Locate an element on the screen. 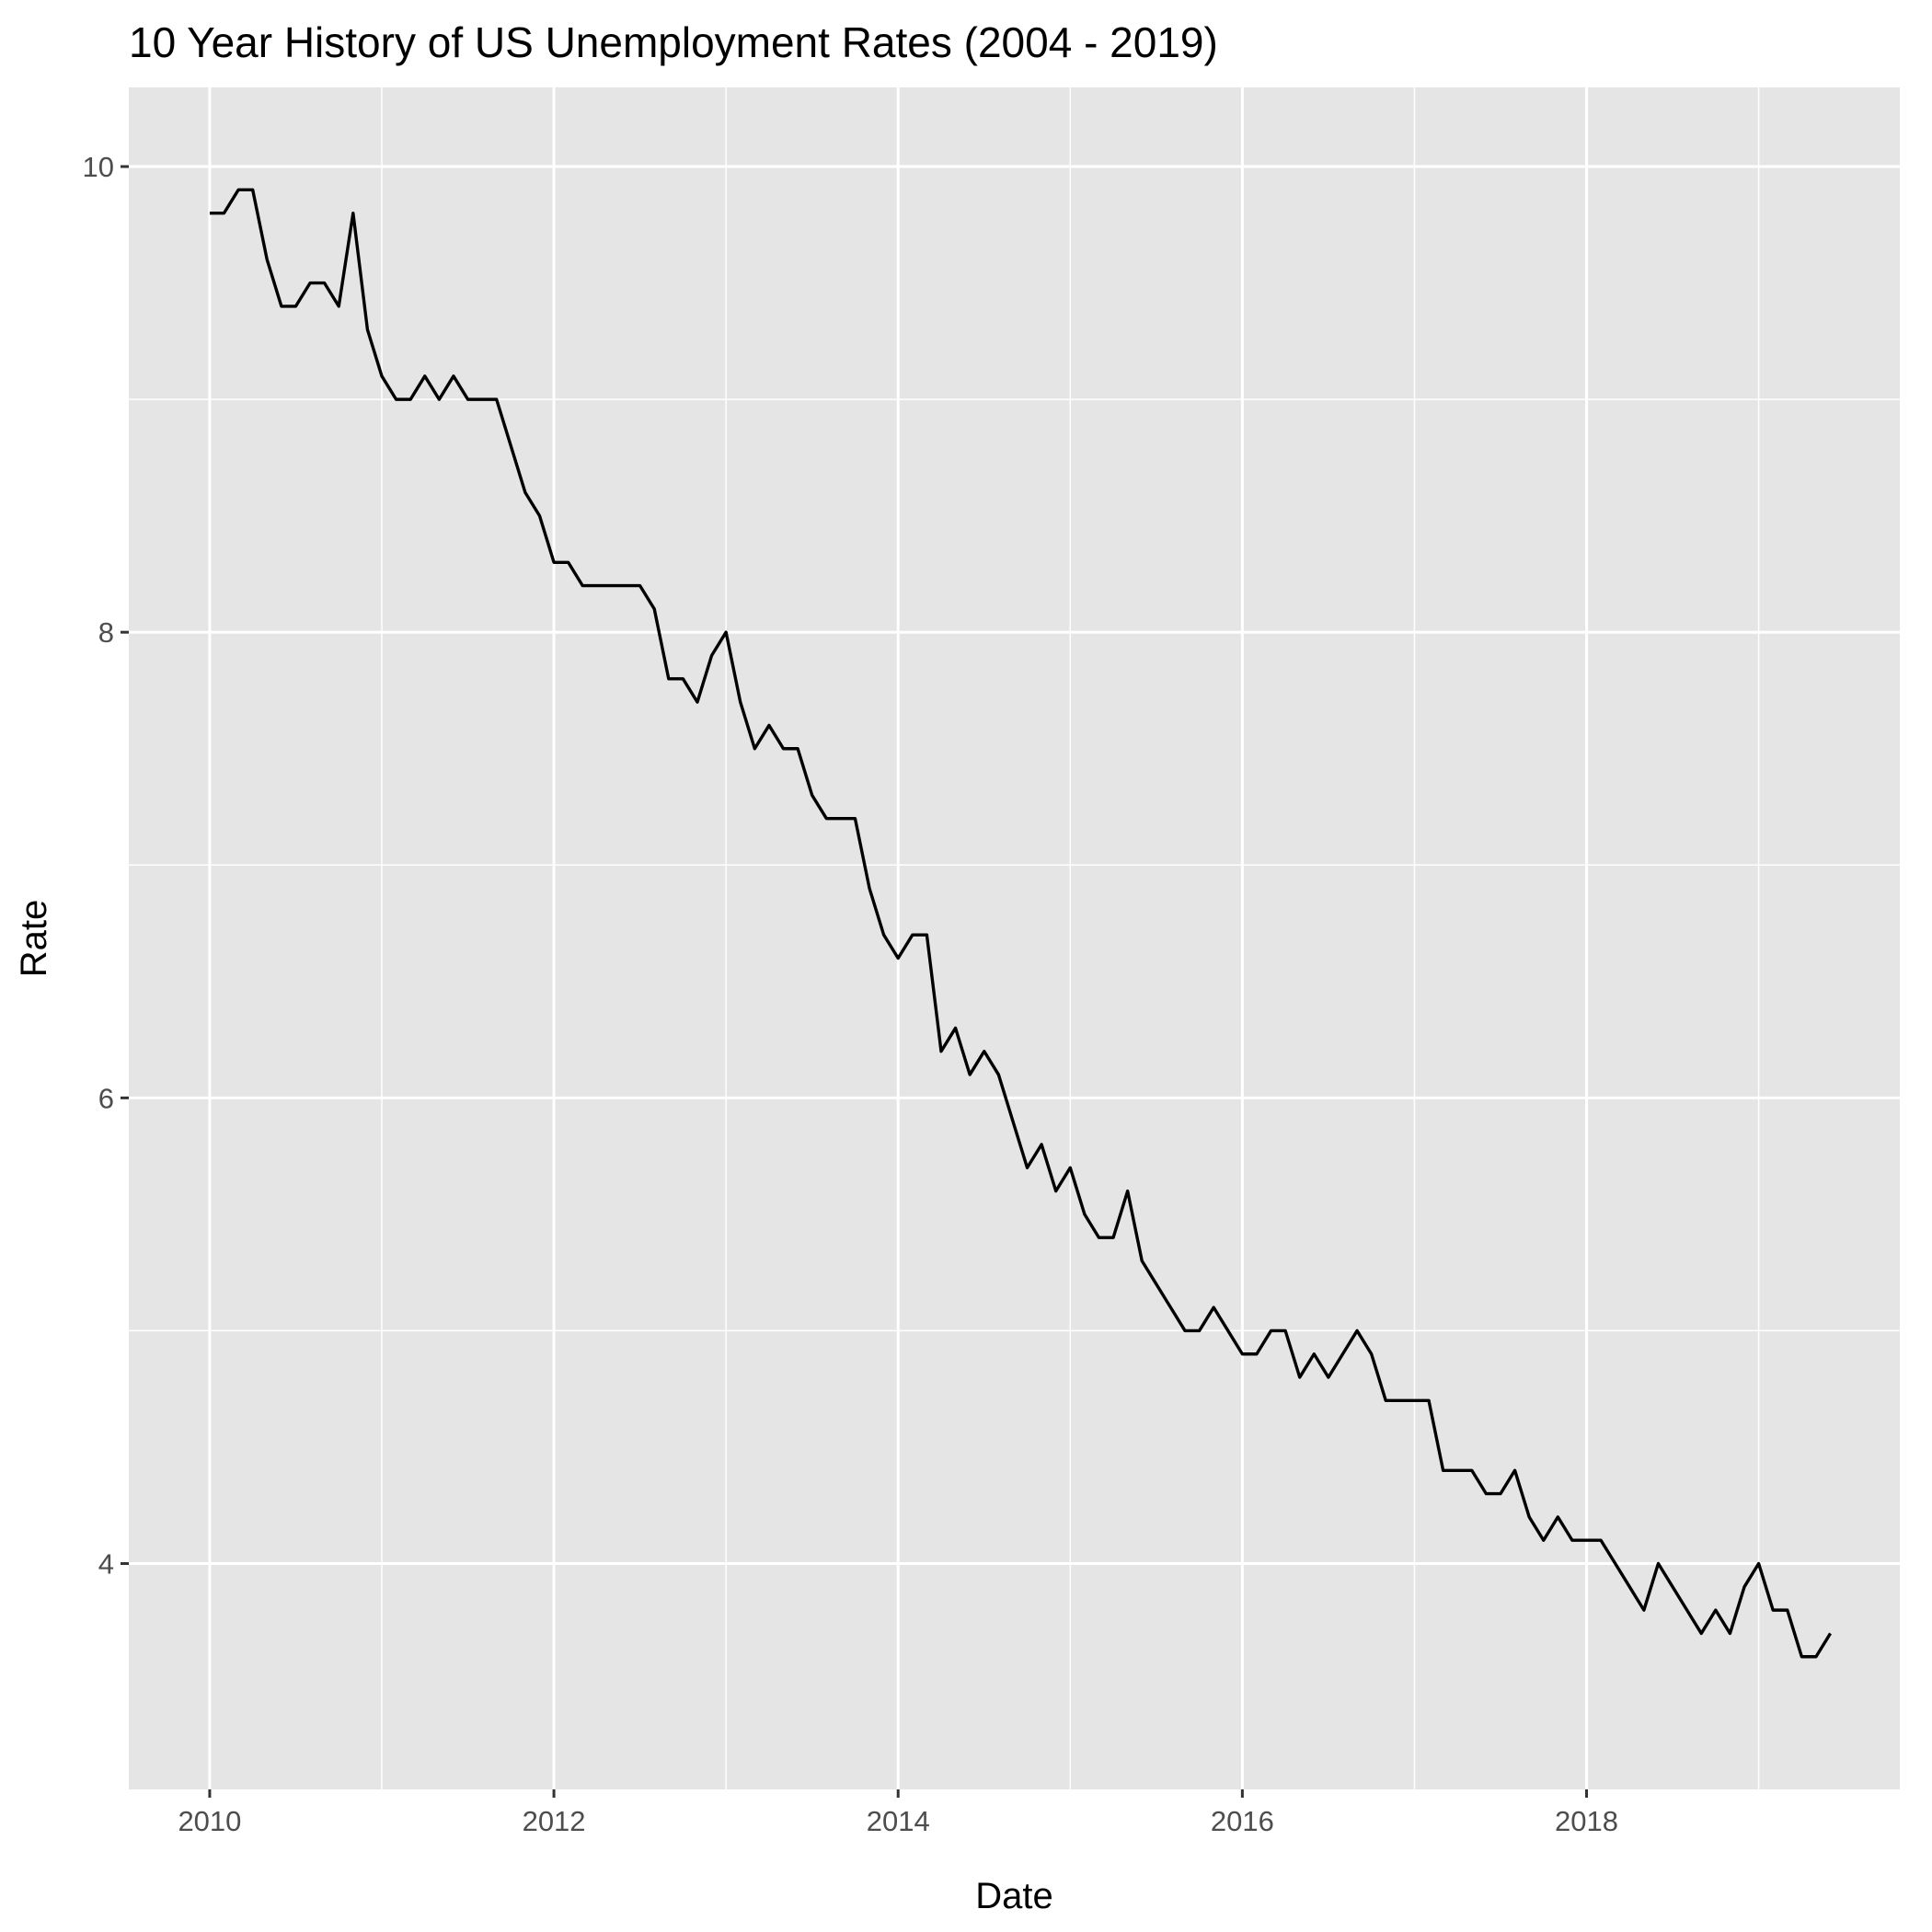  x-axis: 2010 2012 2014 2016 2018 is located at coordinates (898, 1813).